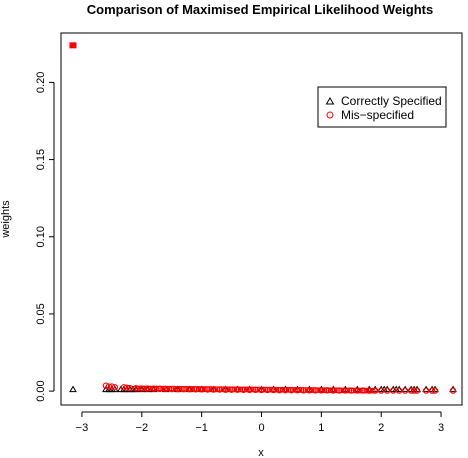  What do you see at coordinates (41, 390) in the screenshot?
I see `y-tick-label: 0.00` at bounding box center [41, 390].